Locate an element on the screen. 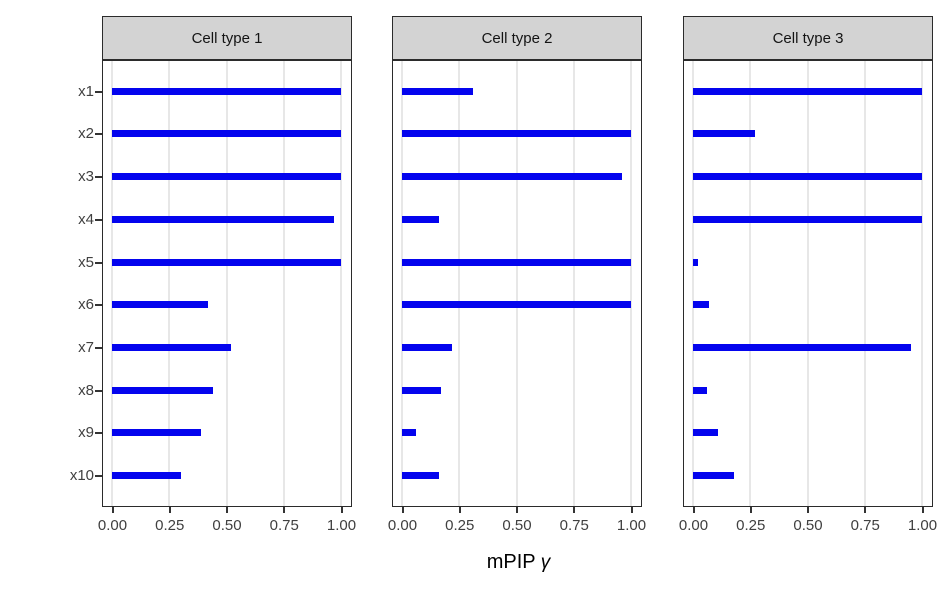 The width and height of the screenshot is (950, 600). y-axis-label: x3 is located at coordinates (86, 177).